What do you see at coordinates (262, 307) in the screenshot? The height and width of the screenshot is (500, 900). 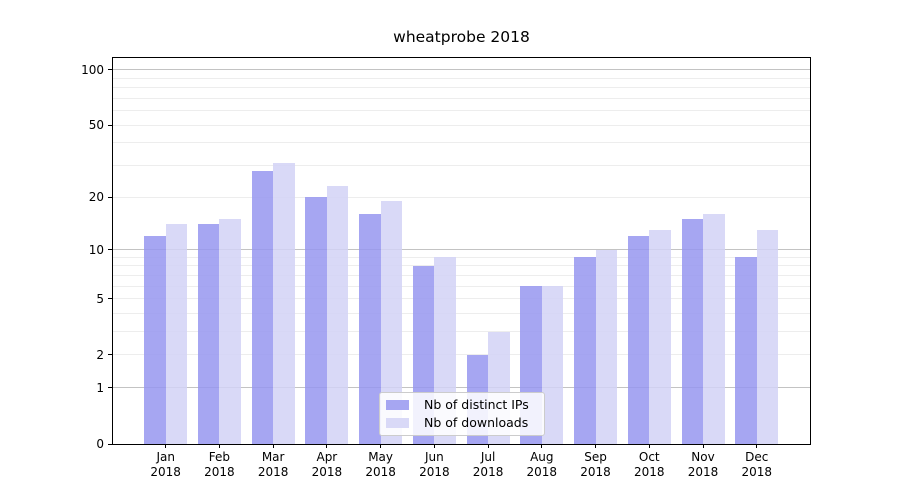 I see `bar-nb-of-distinct-ips-mar` at bounding box center [262, 307].